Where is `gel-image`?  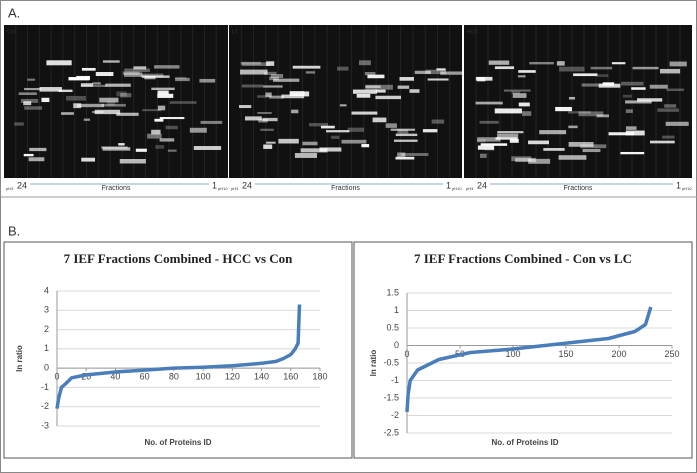
gel-image is located at coordinates (345, 101).